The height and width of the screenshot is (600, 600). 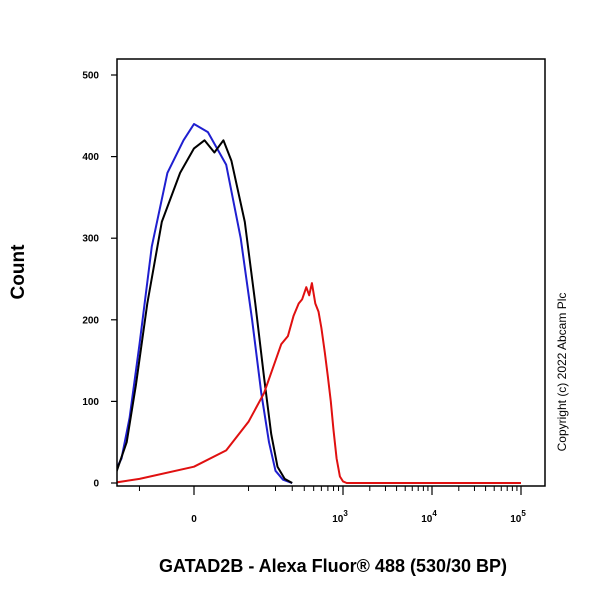 What do you see at coordinates (429, 517) in the screenshot?
I see `x-tick-label: 10⁴` at bounding box center [429, 517].